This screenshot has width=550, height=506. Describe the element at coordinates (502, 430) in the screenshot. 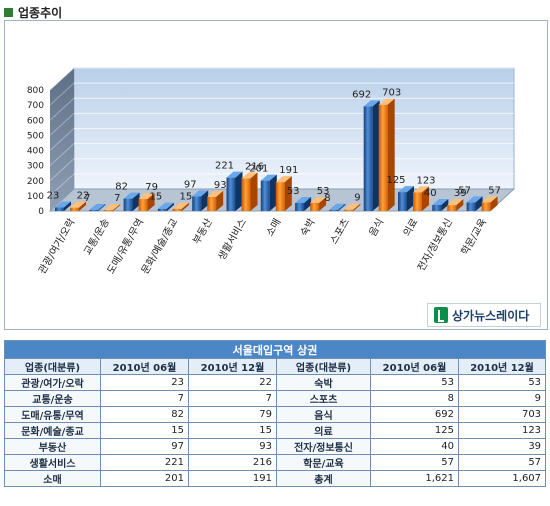

I see `table-cell-value: 123` at that location.